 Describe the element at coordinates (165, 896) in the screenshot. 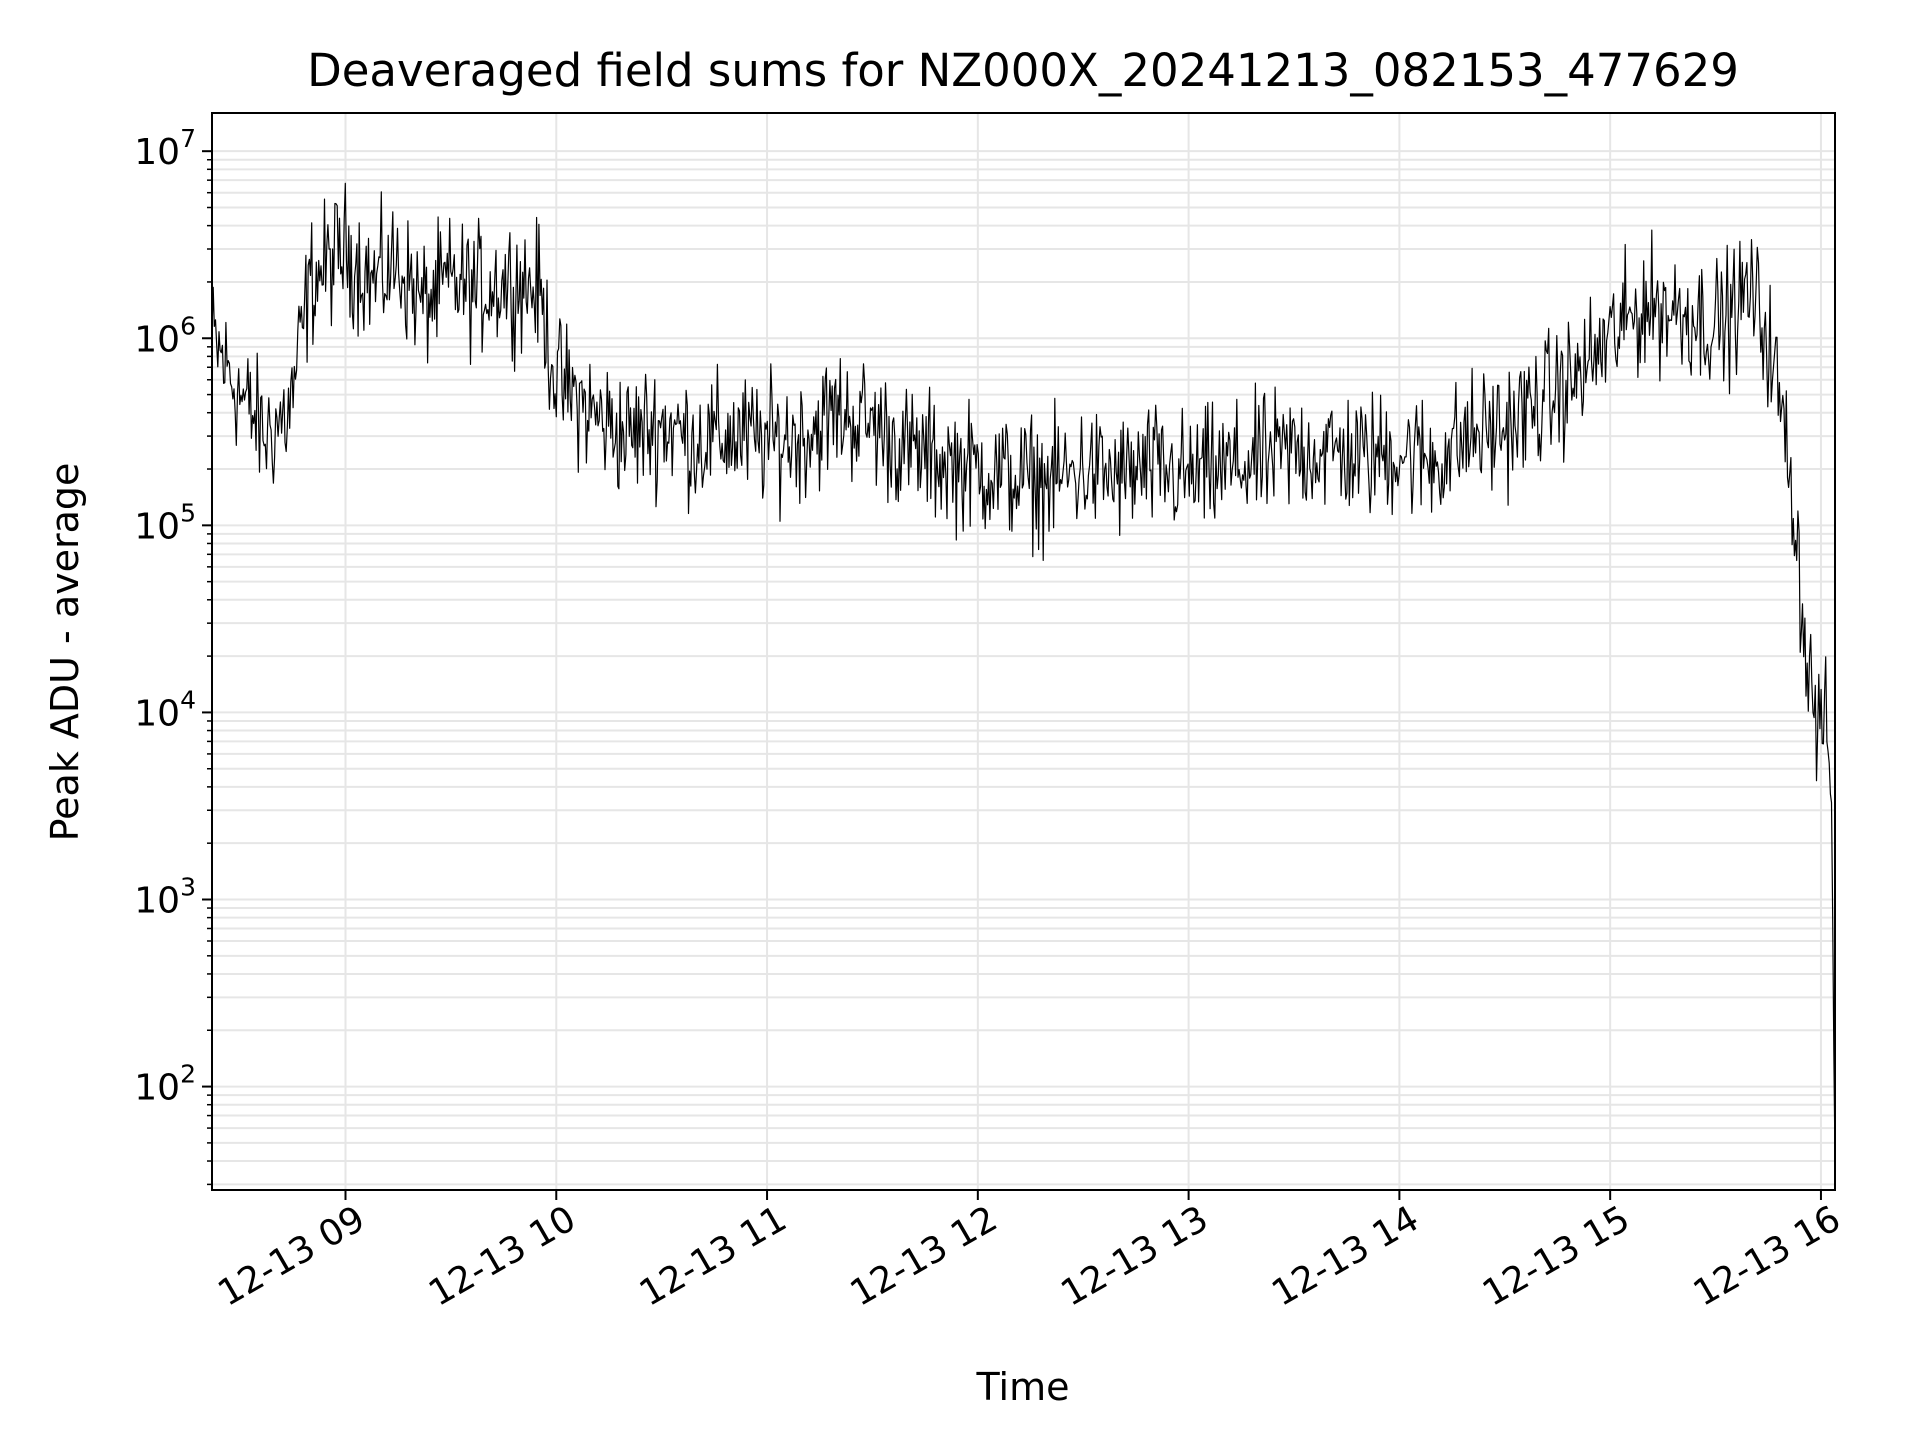

I see `y-tick-label: 10³` at that location.